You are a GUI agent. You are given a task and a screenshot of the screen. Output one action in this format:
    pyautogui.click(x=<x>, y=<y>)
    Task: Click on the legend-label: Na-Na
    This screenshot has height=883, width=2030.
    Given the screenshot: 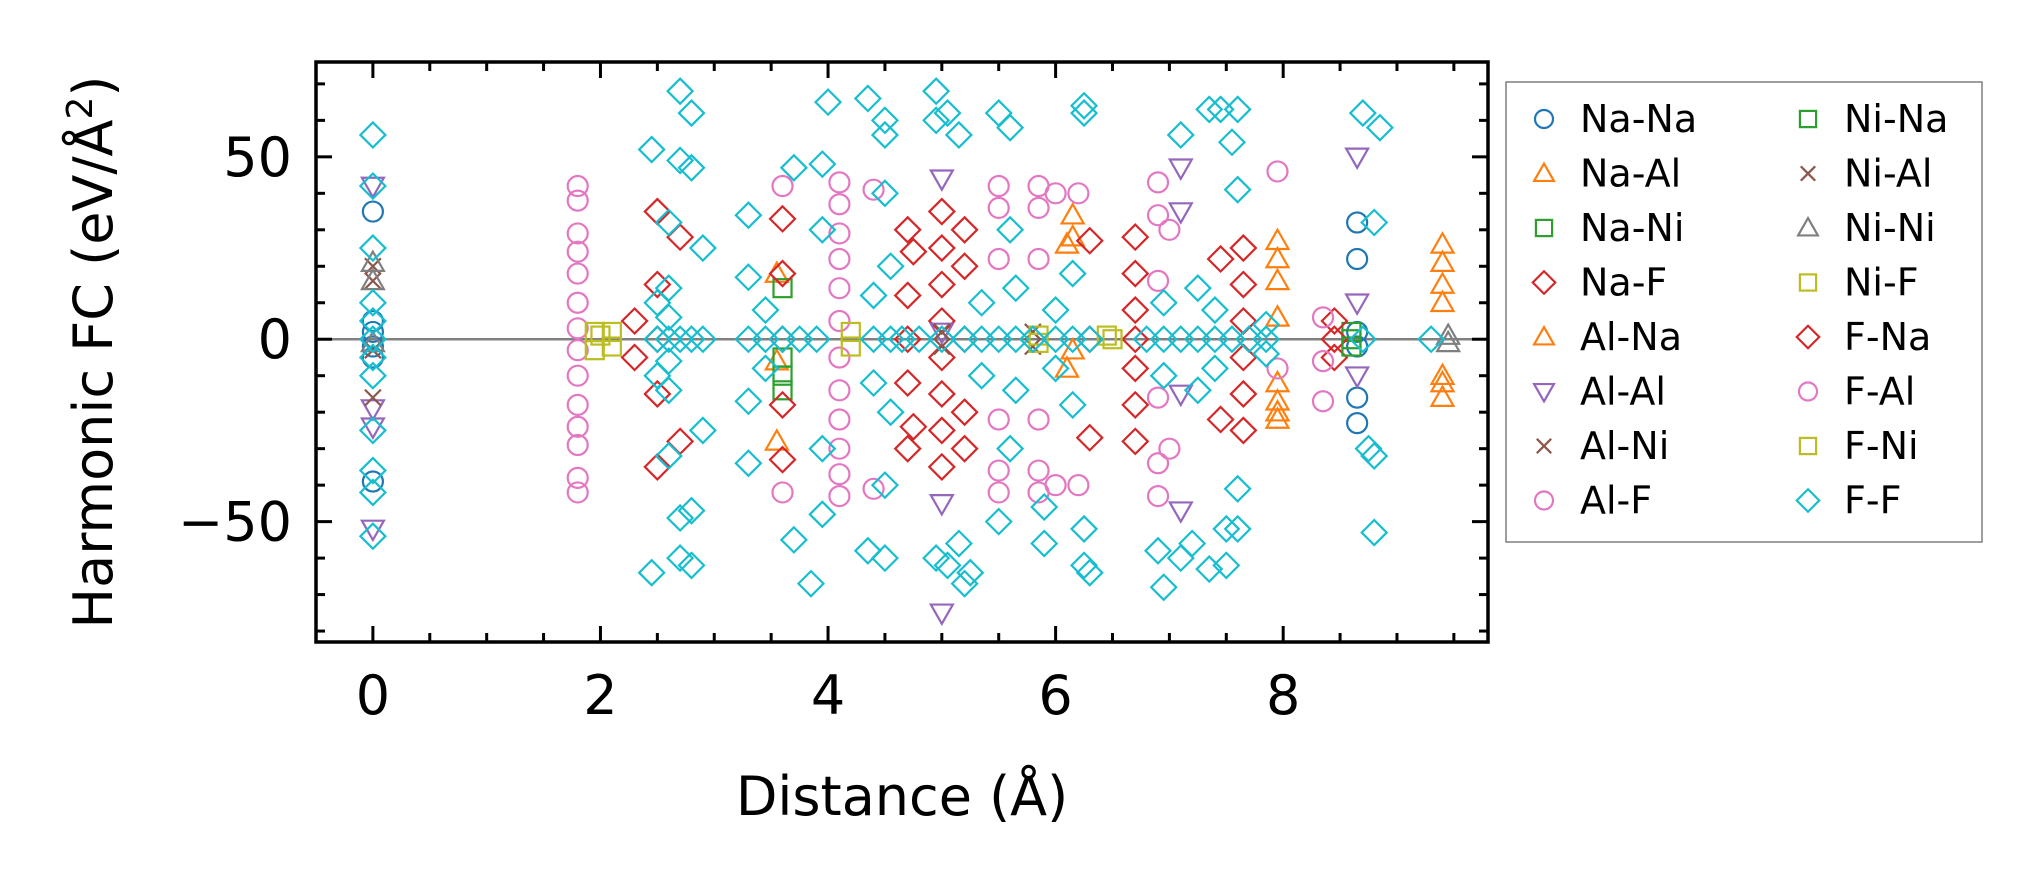 What is the action you would take?
    pyautogui.click(x=1638, y=119)
    